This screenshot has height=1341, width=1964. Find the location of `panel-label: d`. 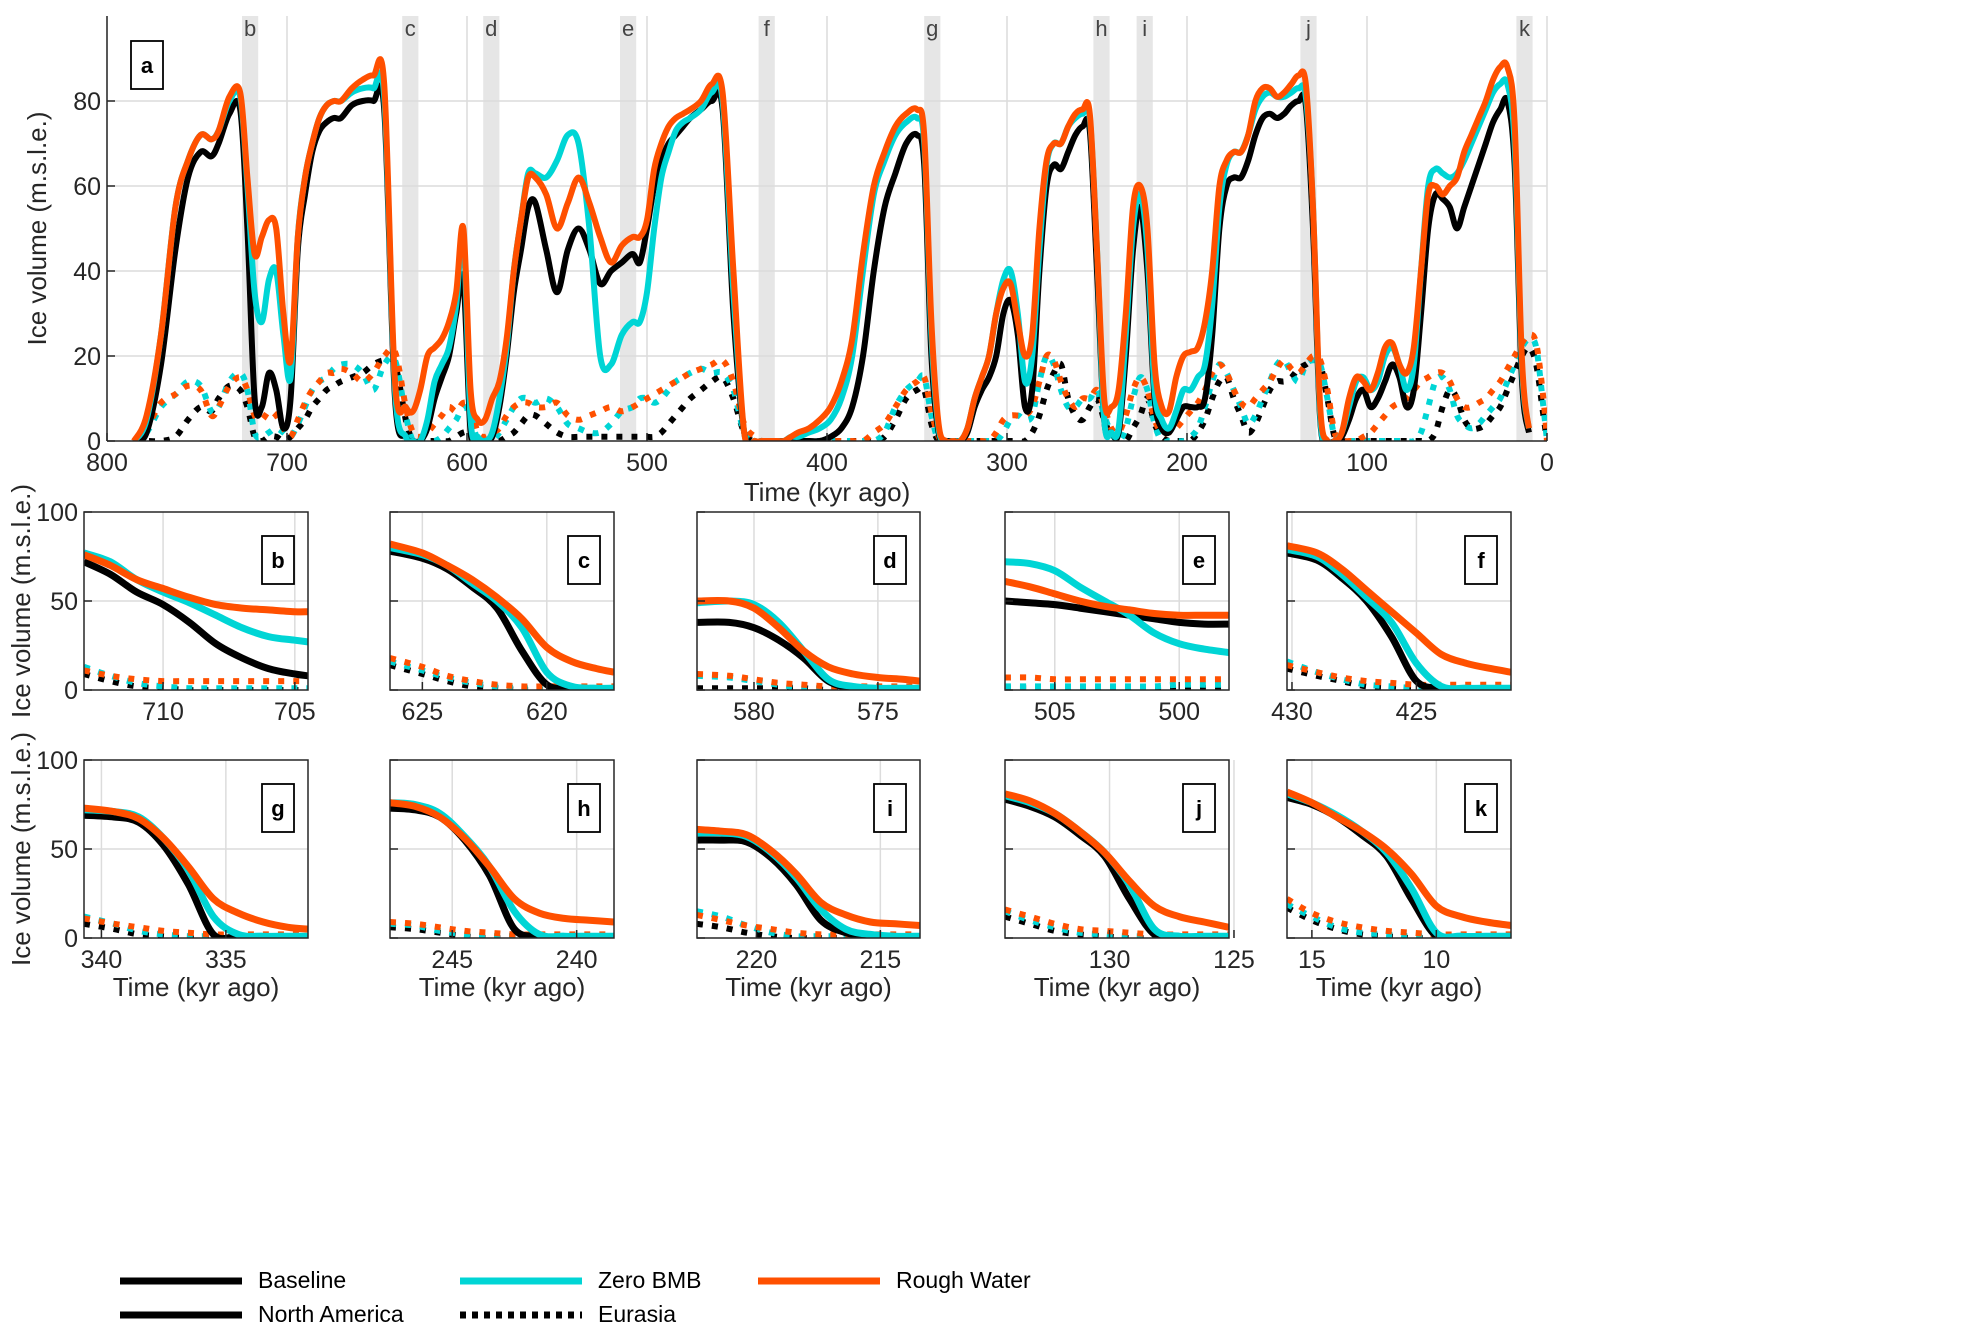

panel-label: d is located at coordinates (889, 560).